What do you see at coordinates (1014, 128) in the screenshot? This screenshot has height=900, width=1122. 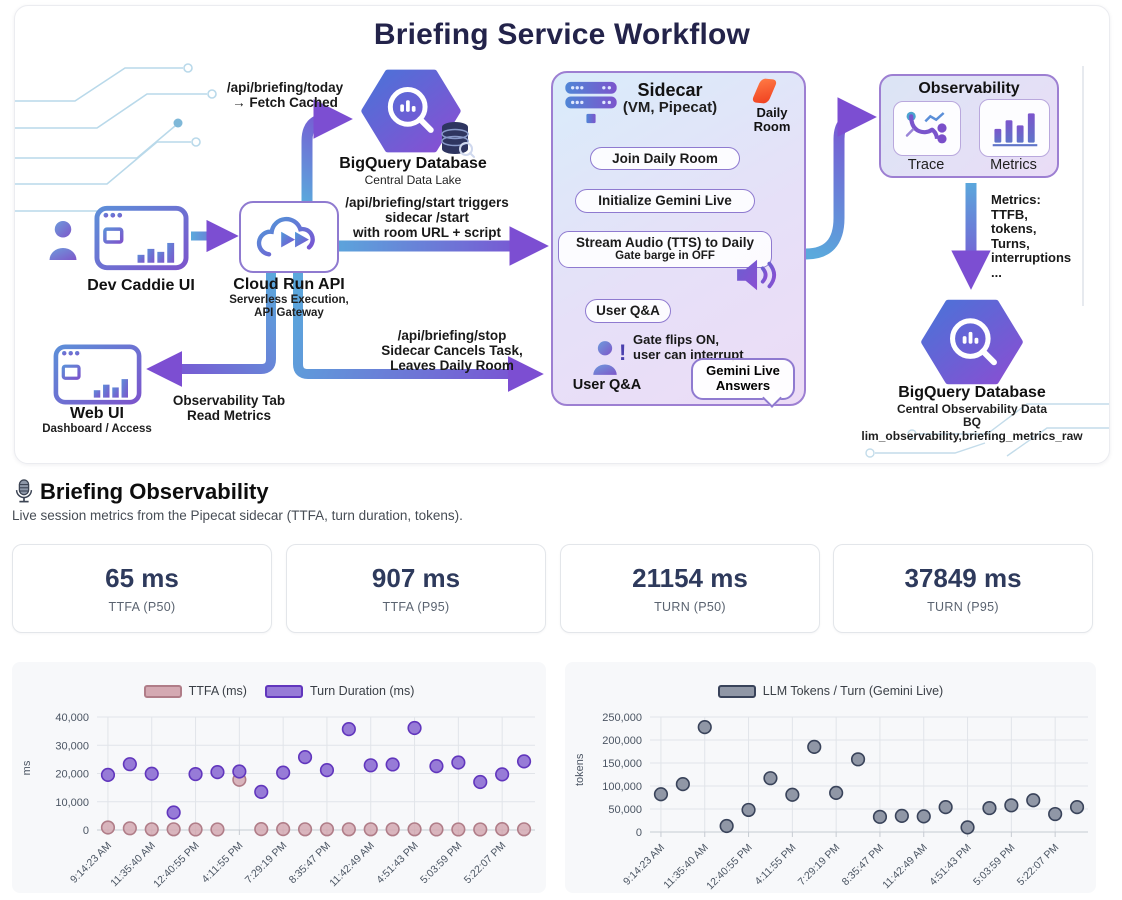 I see `metrics-panel` at bounding box center [1014, 128].